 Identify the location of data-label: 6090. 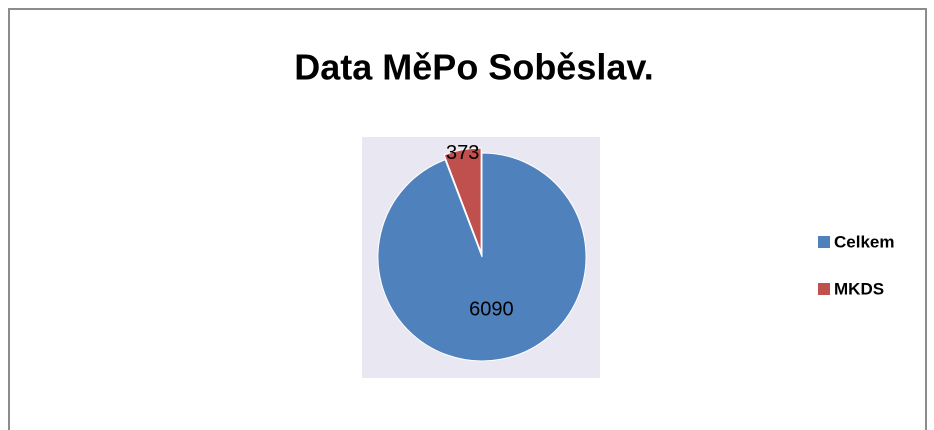
(491, 309).